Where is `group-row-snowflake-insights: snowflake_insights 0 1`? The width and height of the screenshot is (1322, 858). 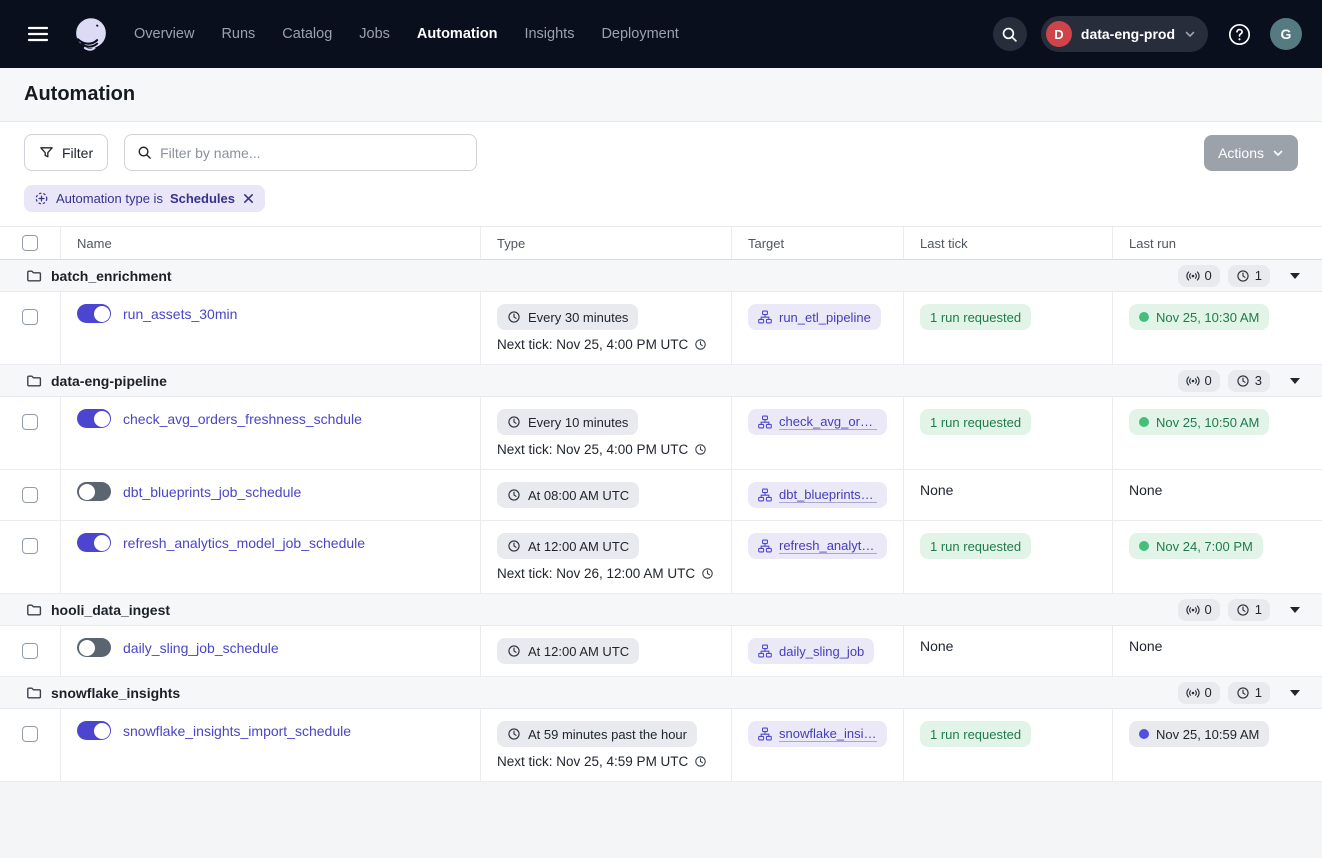 group-row-snowflake-insights: snowflake_insights 0 1 is located at coordinates (661, 693).